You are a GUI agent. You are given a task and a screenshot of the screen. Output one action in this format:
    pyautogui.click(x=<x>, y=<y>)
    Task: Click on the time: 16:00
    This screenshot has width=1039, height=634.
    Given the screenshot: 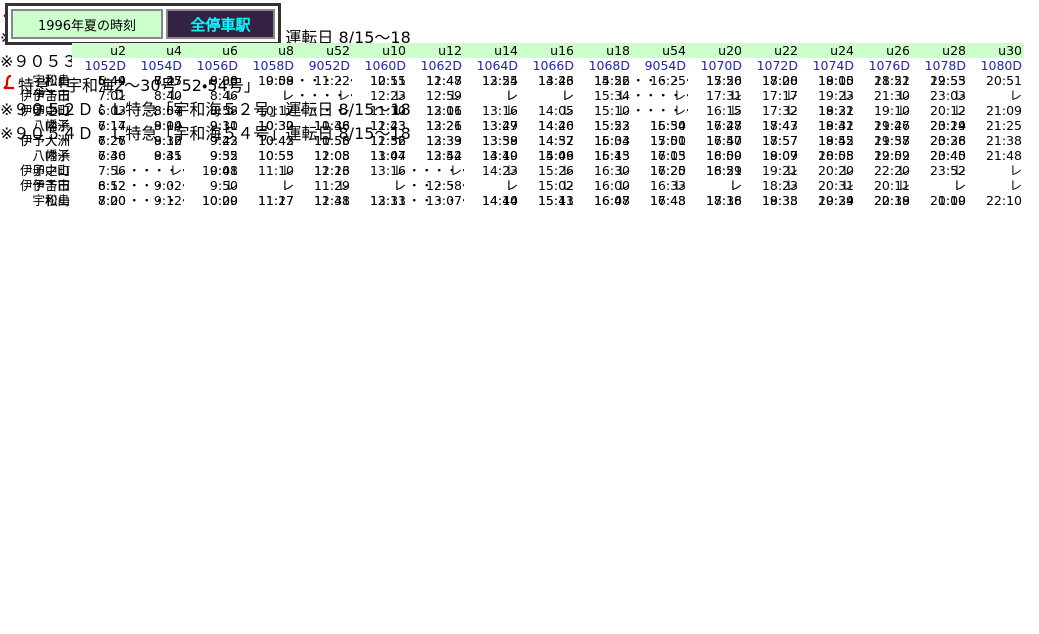 What is the action you would take?
    pyautogui.click(x=611, y=185)
    